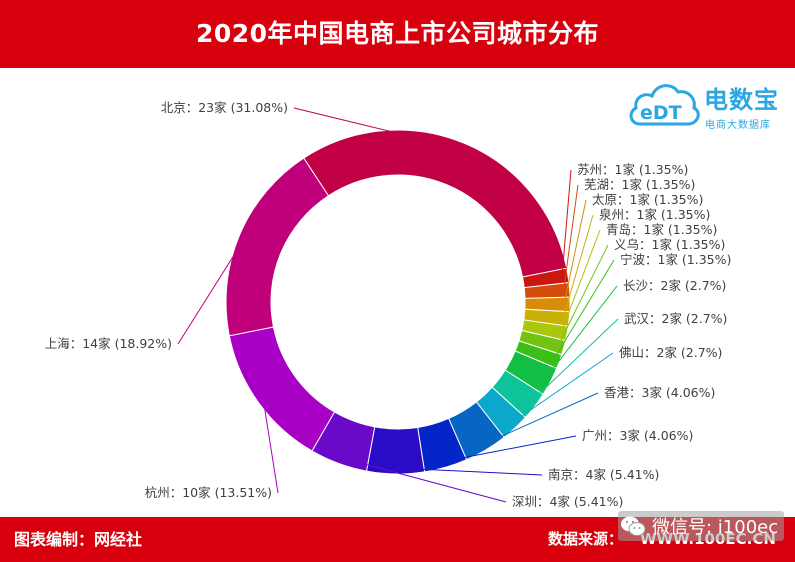 The height and width of the screenshot is (562, 795). What do you see at coordinates (567, 501) in the screenshot?
I see `slice-label-深圳: 深圳：4家 (5.41%)` at bounding box center [567, 501].